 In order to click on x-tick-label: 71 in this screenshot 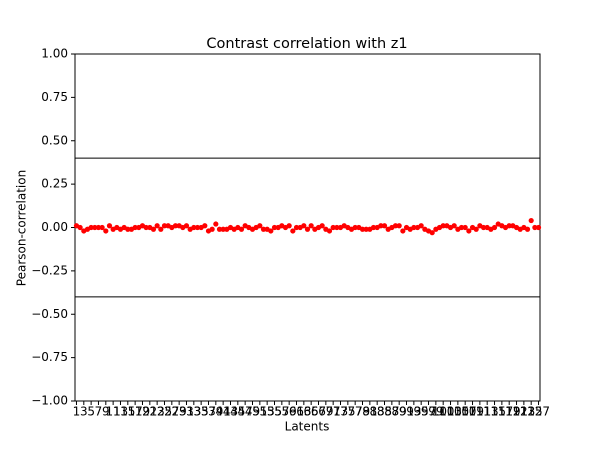, I will do `click(333, 412)`.